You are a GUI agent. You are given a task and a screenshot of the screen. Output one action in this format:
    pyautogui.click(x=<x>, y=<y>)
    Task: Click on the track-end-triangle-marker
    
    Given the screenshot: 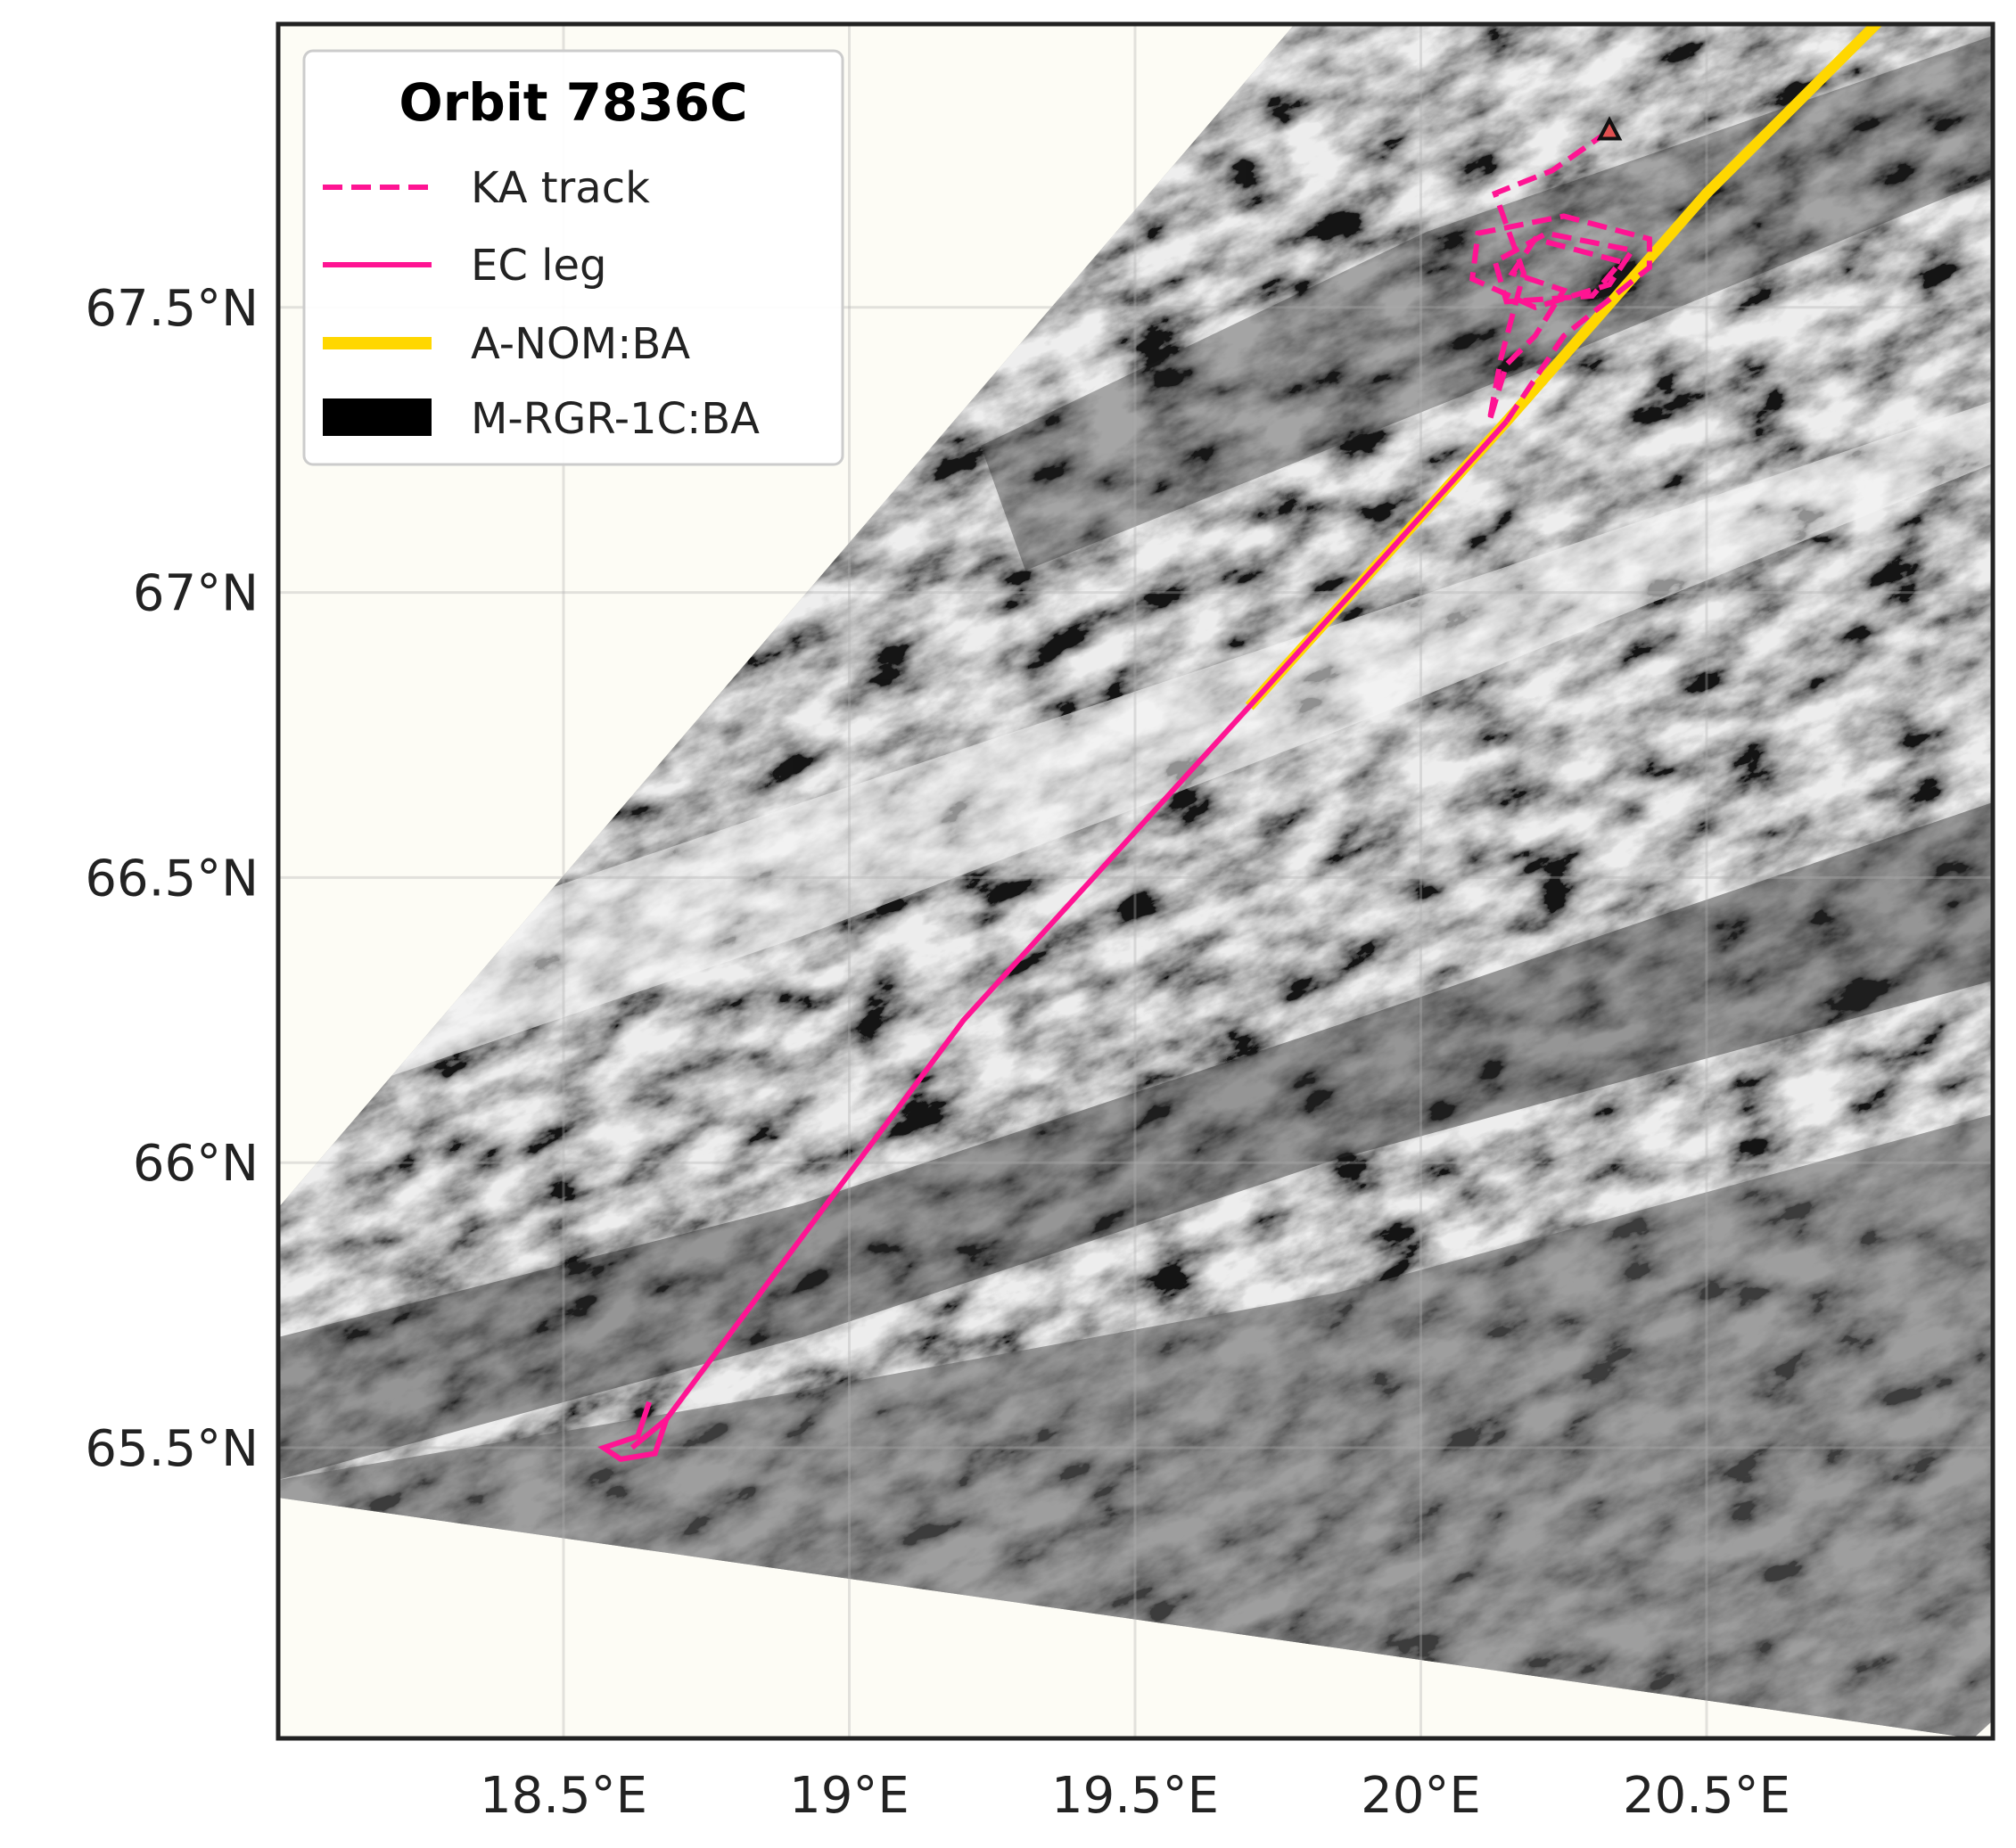 What is the action you would take?
    pyautogui.click(x=1609, y=128)
    